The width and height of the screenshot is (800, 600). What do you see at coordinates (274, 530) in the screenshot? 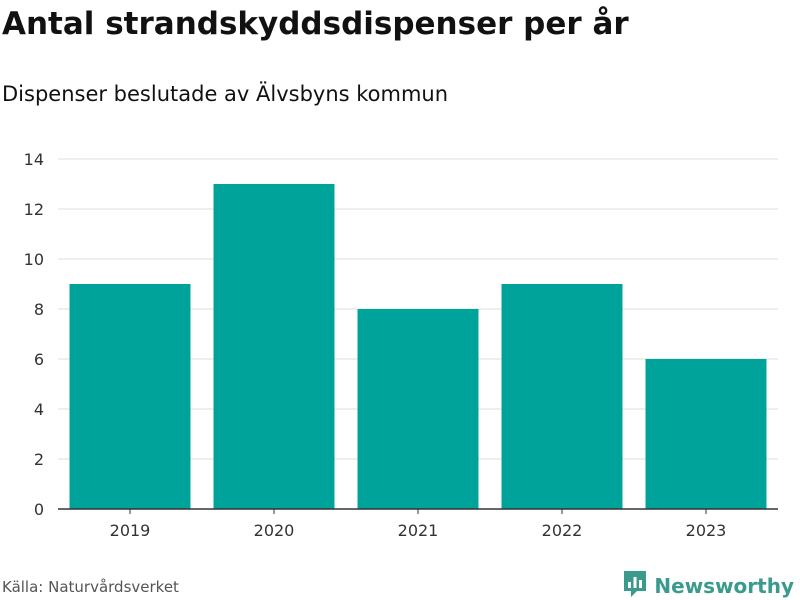
I see `x-tick-label: 2020` at bounding box center [274, 530].